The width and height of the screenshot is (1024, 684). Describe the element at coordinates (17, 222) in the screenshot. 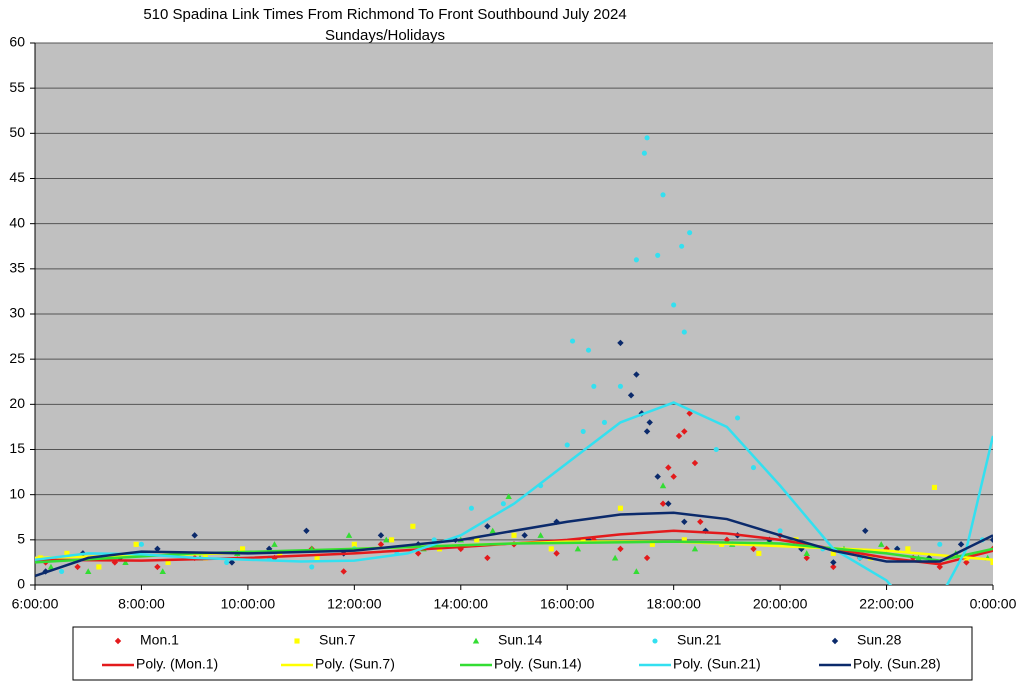

I see `y-tick-label: 40` at that location.